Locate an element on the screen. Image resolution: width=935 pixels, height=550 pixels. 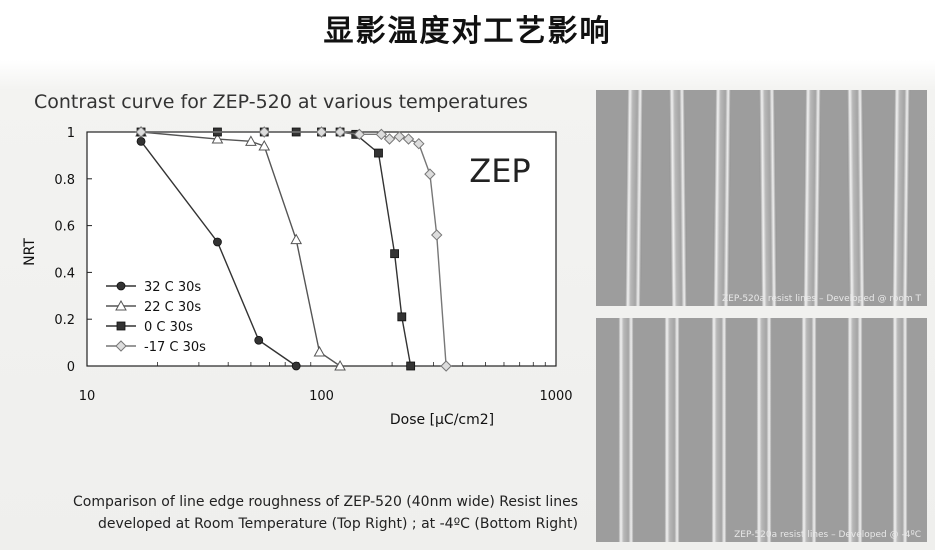
legend-label: 0 C 30s is located at coordinates (168, 327).